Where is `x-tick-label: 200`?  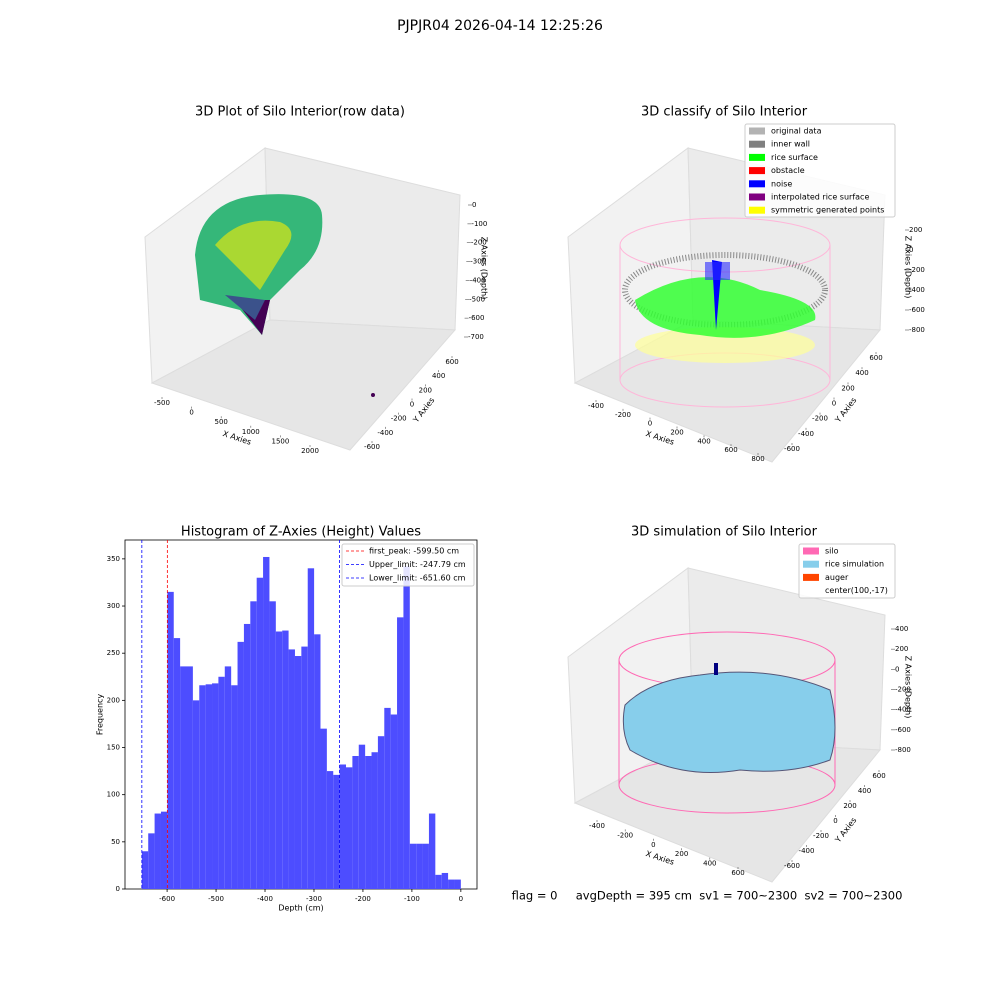 x-tick-label: 200 is located at coordinates (681, 854).